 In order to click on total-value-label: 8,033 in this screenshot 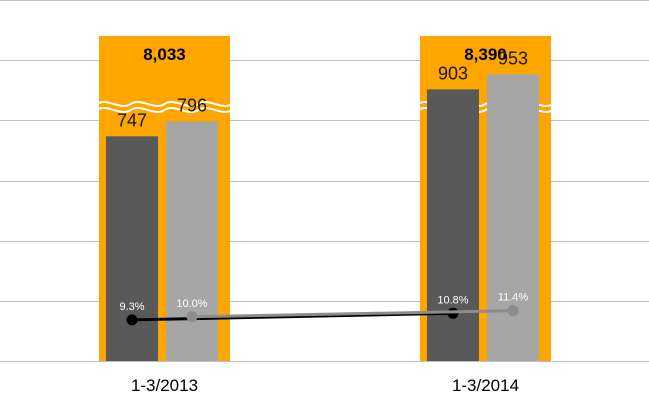, I will do `click(164, 54)`.